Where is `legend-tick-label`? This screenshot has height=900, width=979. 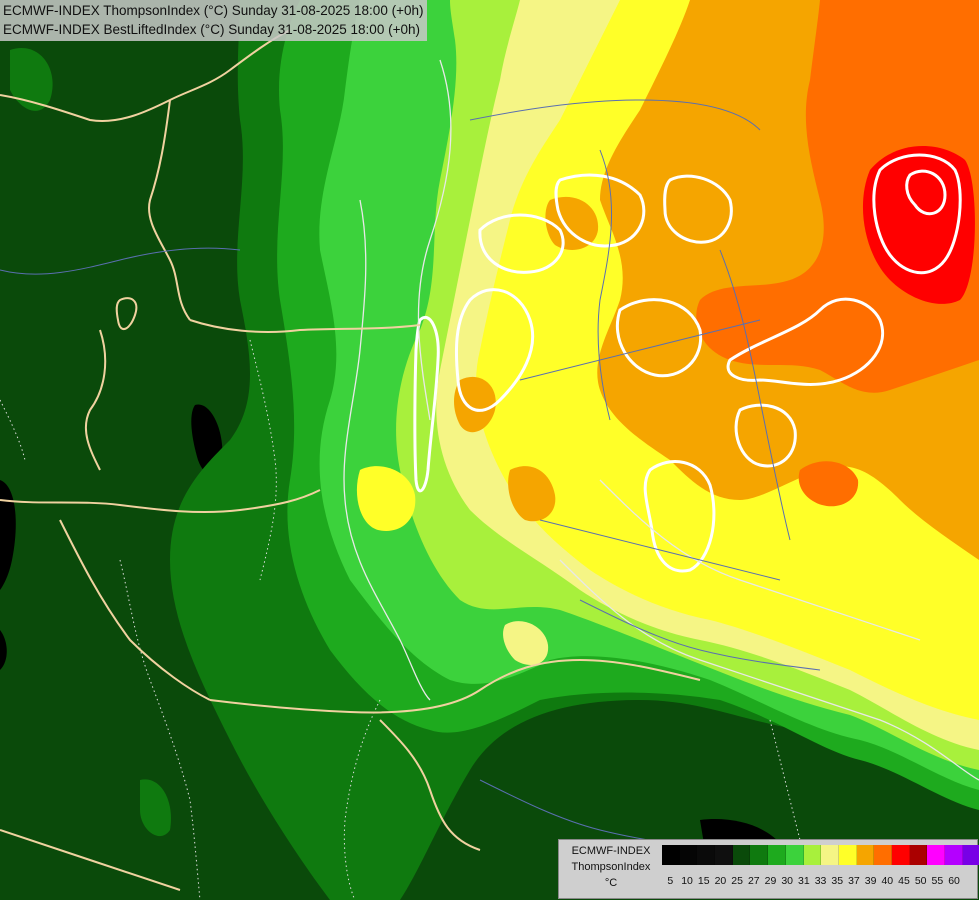 legend-tick-label is located at coordinates (970, 881).